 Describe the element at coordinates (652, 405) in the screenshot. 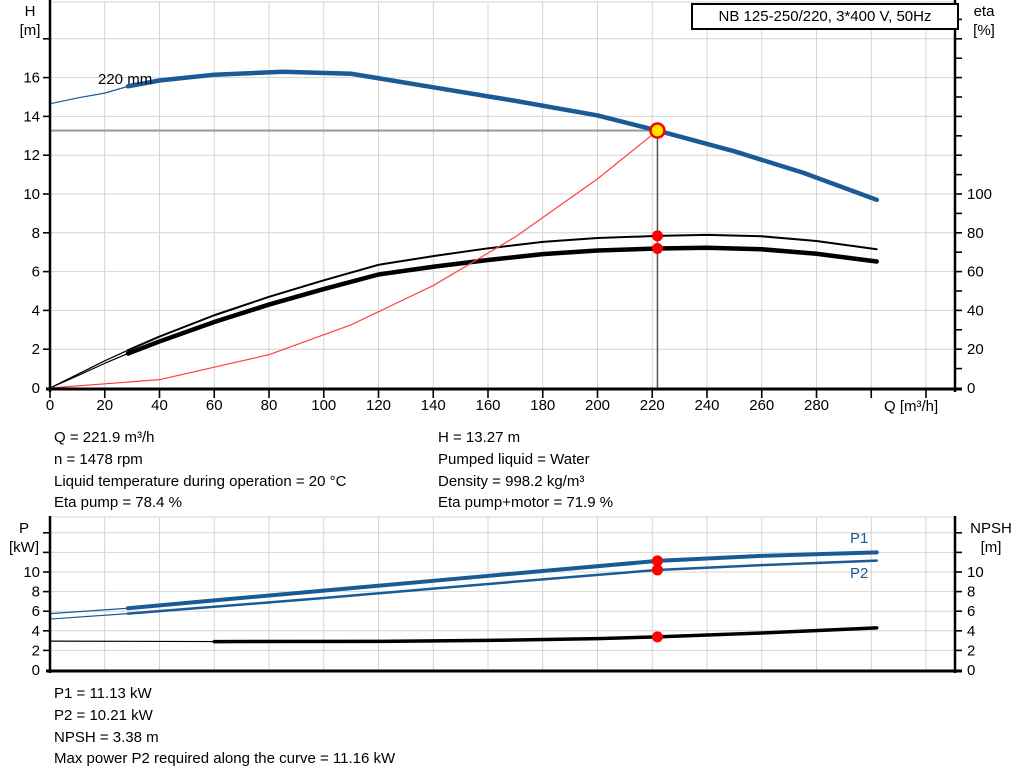

I see `q-tick-label: 220` at that location.